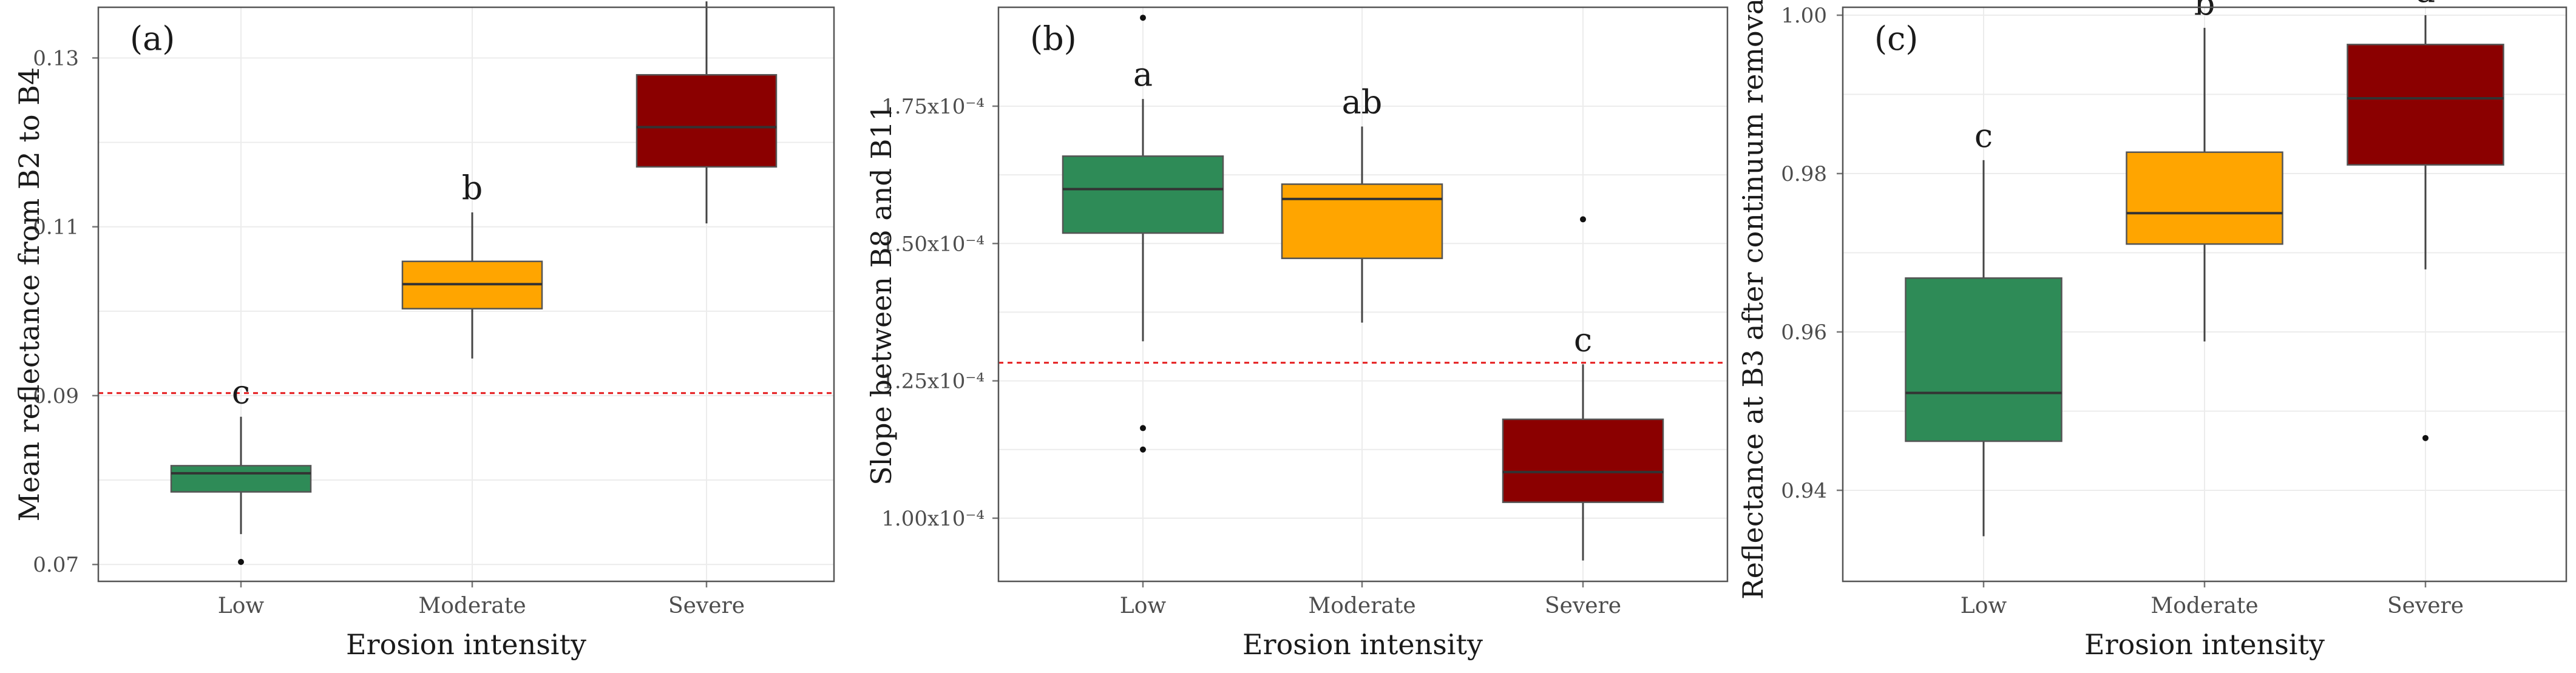  Describe the element at coordinates (30, 294) in the screenshot. I see `y-axis-title: Mean reflectance from B2 to B4` at that location.